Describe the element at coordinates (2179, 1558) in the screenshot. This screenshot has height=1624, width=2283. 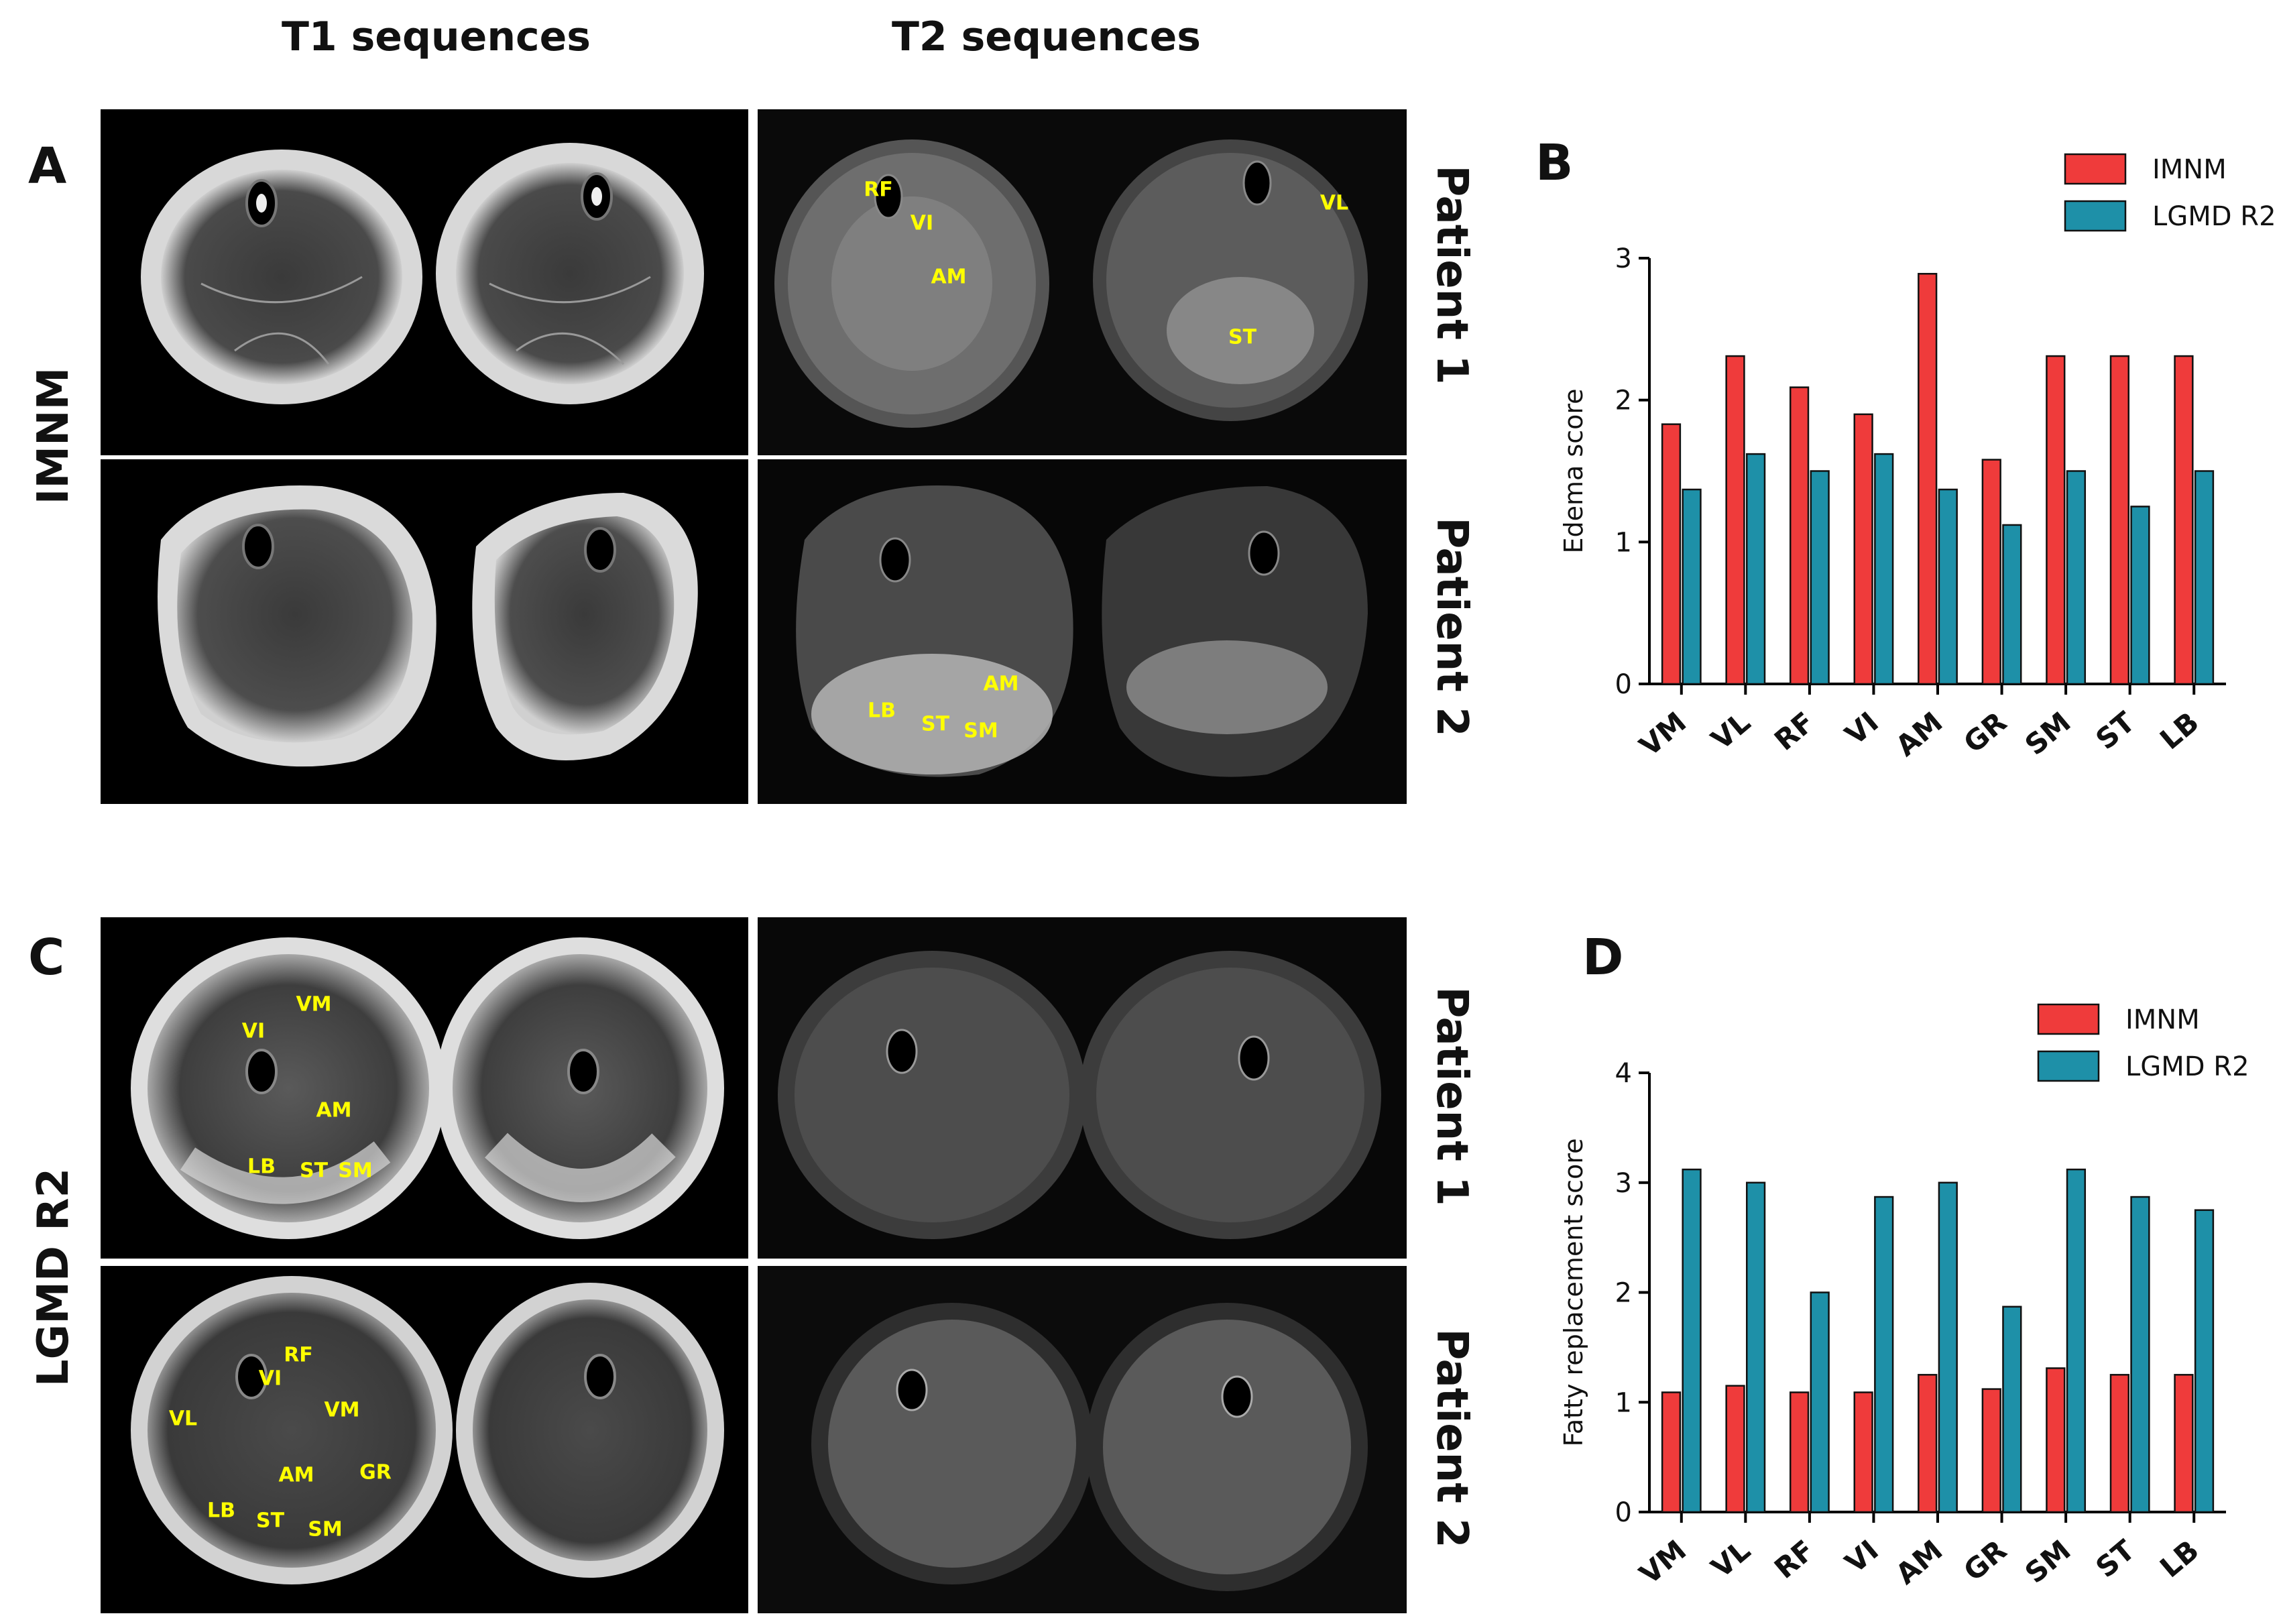
I see `x-tick-label: LB` at that location.